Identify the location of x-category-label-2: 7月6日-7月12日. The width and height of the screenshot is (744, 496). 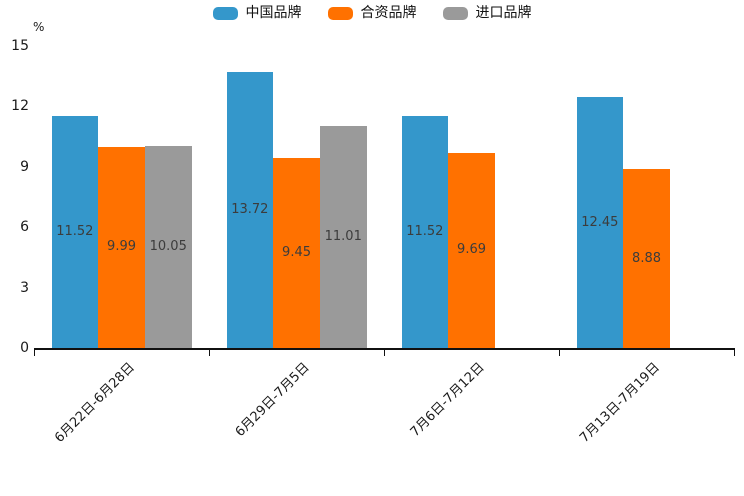
(447, 400).